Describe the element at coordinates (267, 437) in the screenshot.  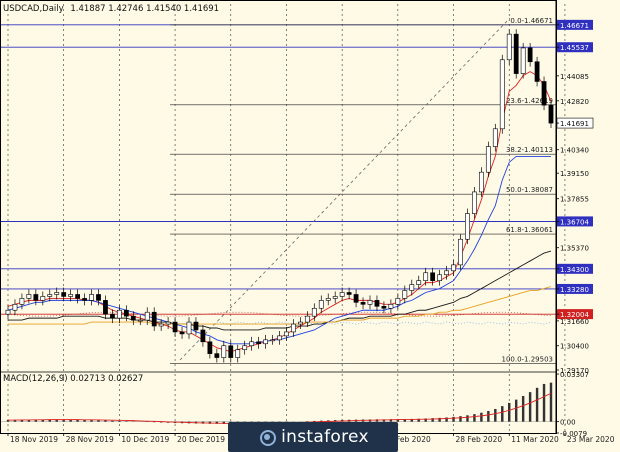
I see `instaforex-logo-icon` at that location.